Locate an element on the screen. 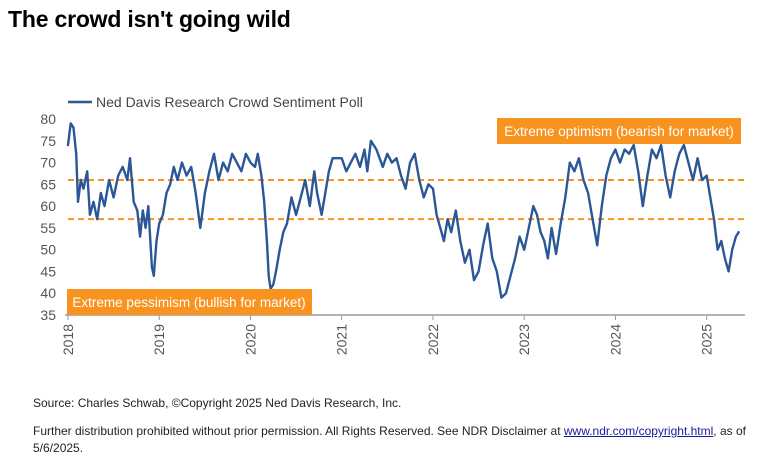 The image size is (774, 468). x-tick-label: 2023 is located at coordinates (524, 339).